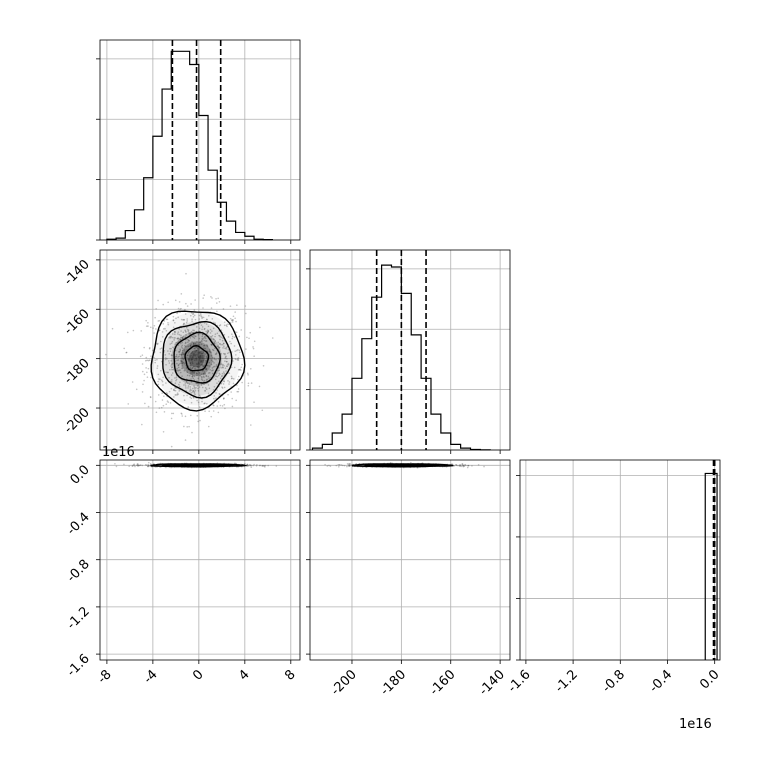 This screenshot has height=760, width=760. I want to click on hist2d-panel-param2-param3, so click(408, 561).